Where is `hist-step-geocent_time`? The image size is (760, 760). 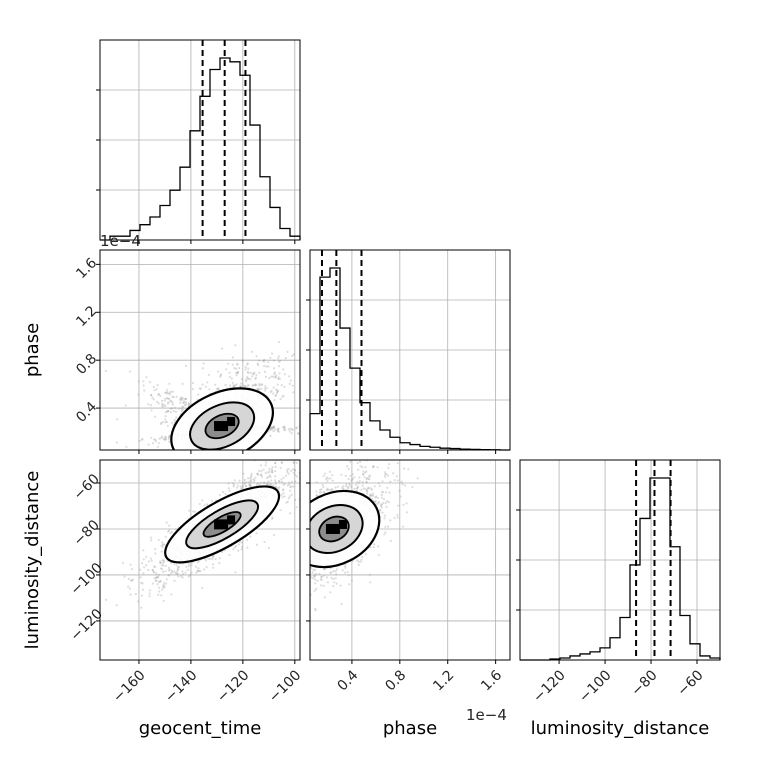
hist-step-geocent_time is located at coordinates (200, 149).